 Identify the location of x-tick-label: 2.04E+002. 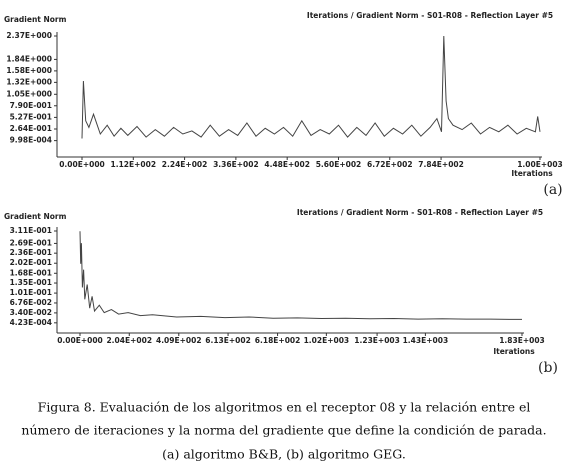
(129, 340).